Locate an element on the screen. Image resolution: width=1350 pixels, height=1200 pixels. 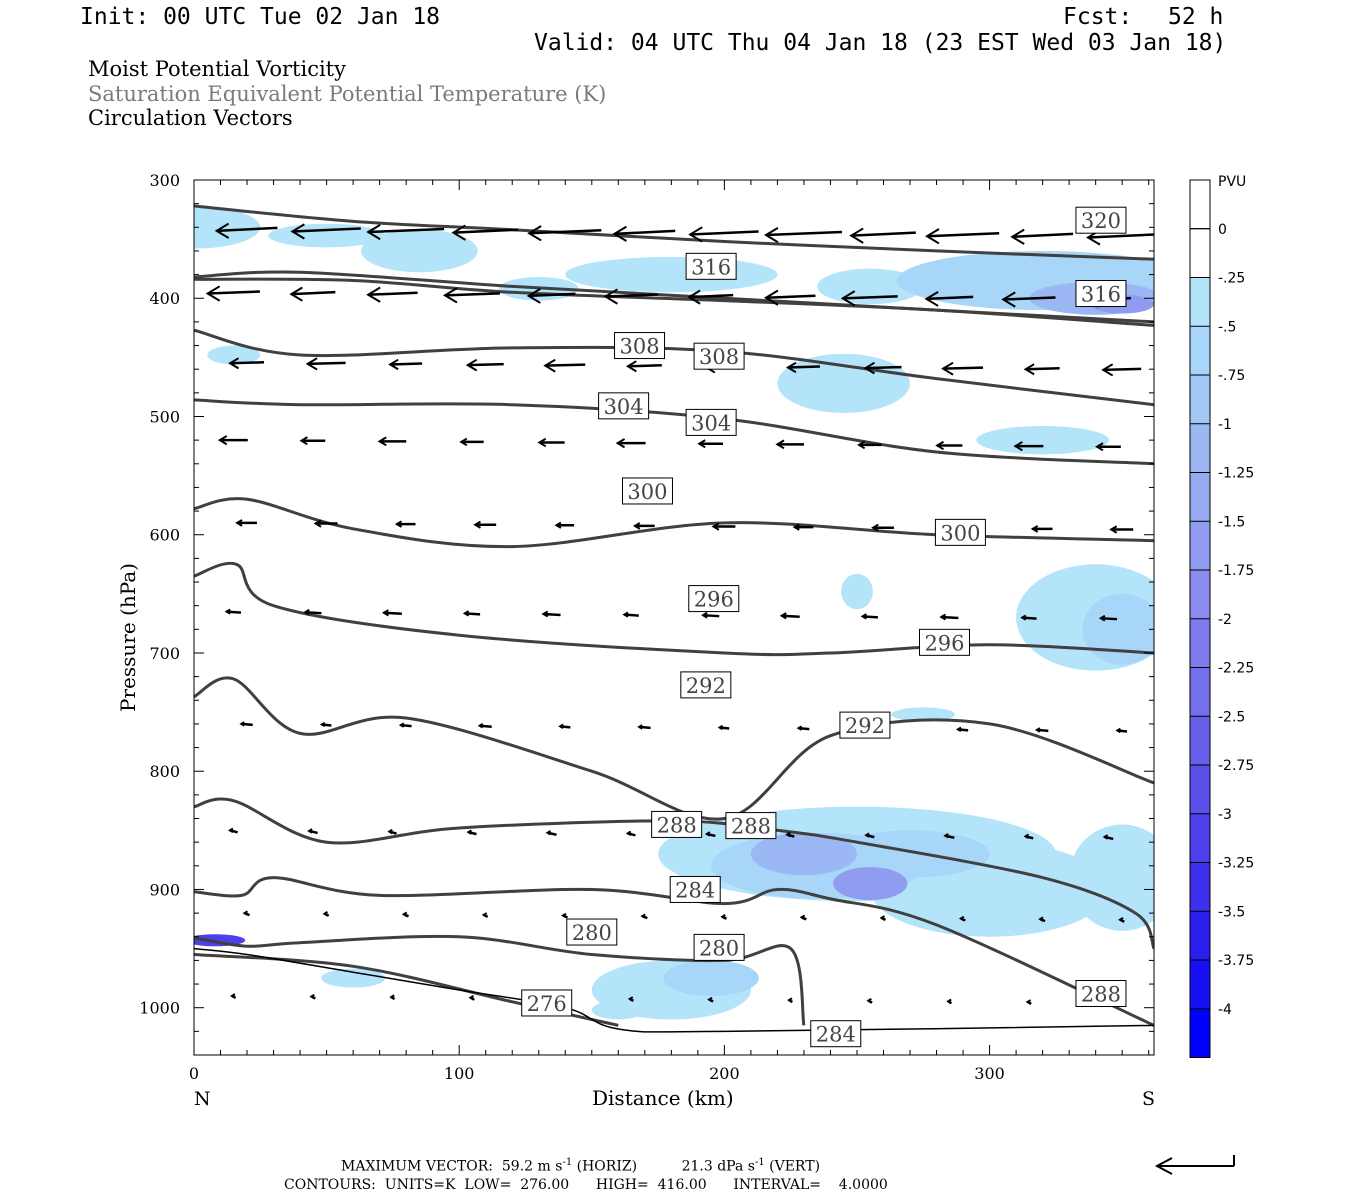
contour-label-text: 296 is located at coordinates (714, 600).